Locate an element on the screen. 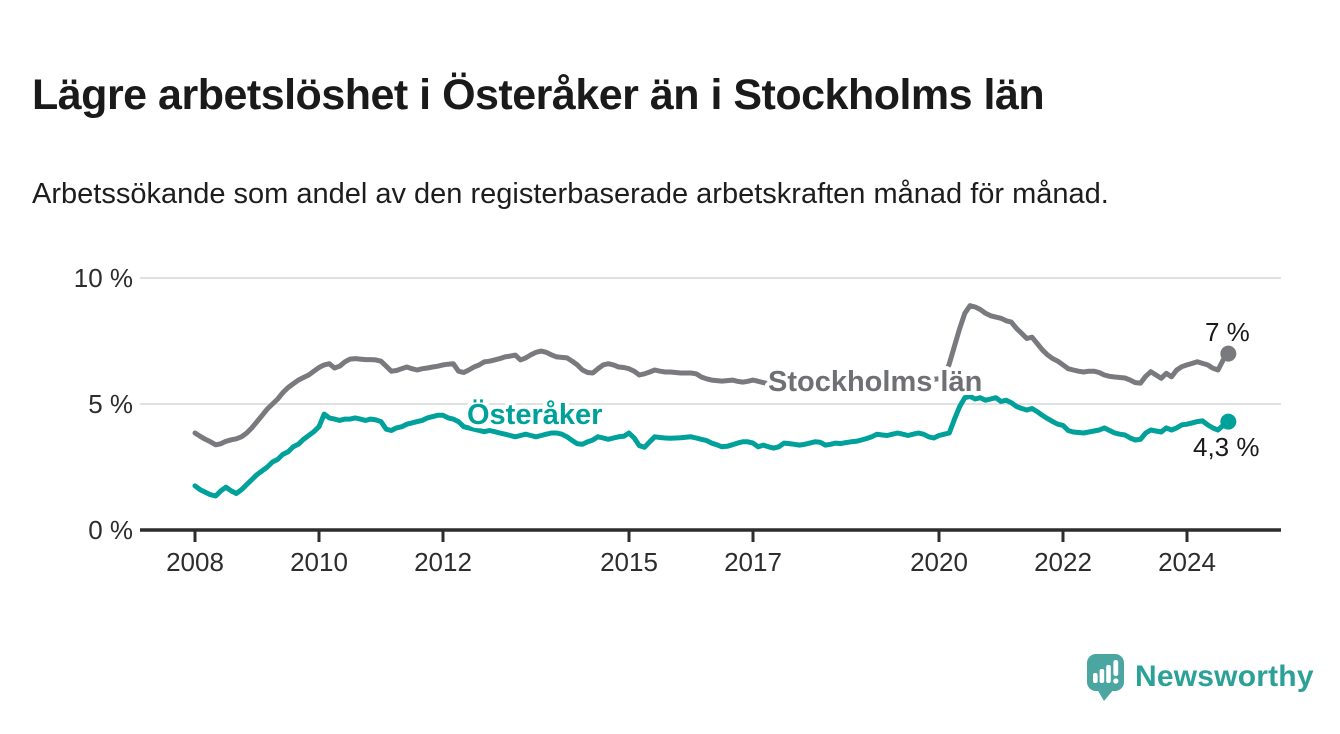 The image size is (1340, 734). x-tick-label: 2012 is located at coordinates (443, 562).